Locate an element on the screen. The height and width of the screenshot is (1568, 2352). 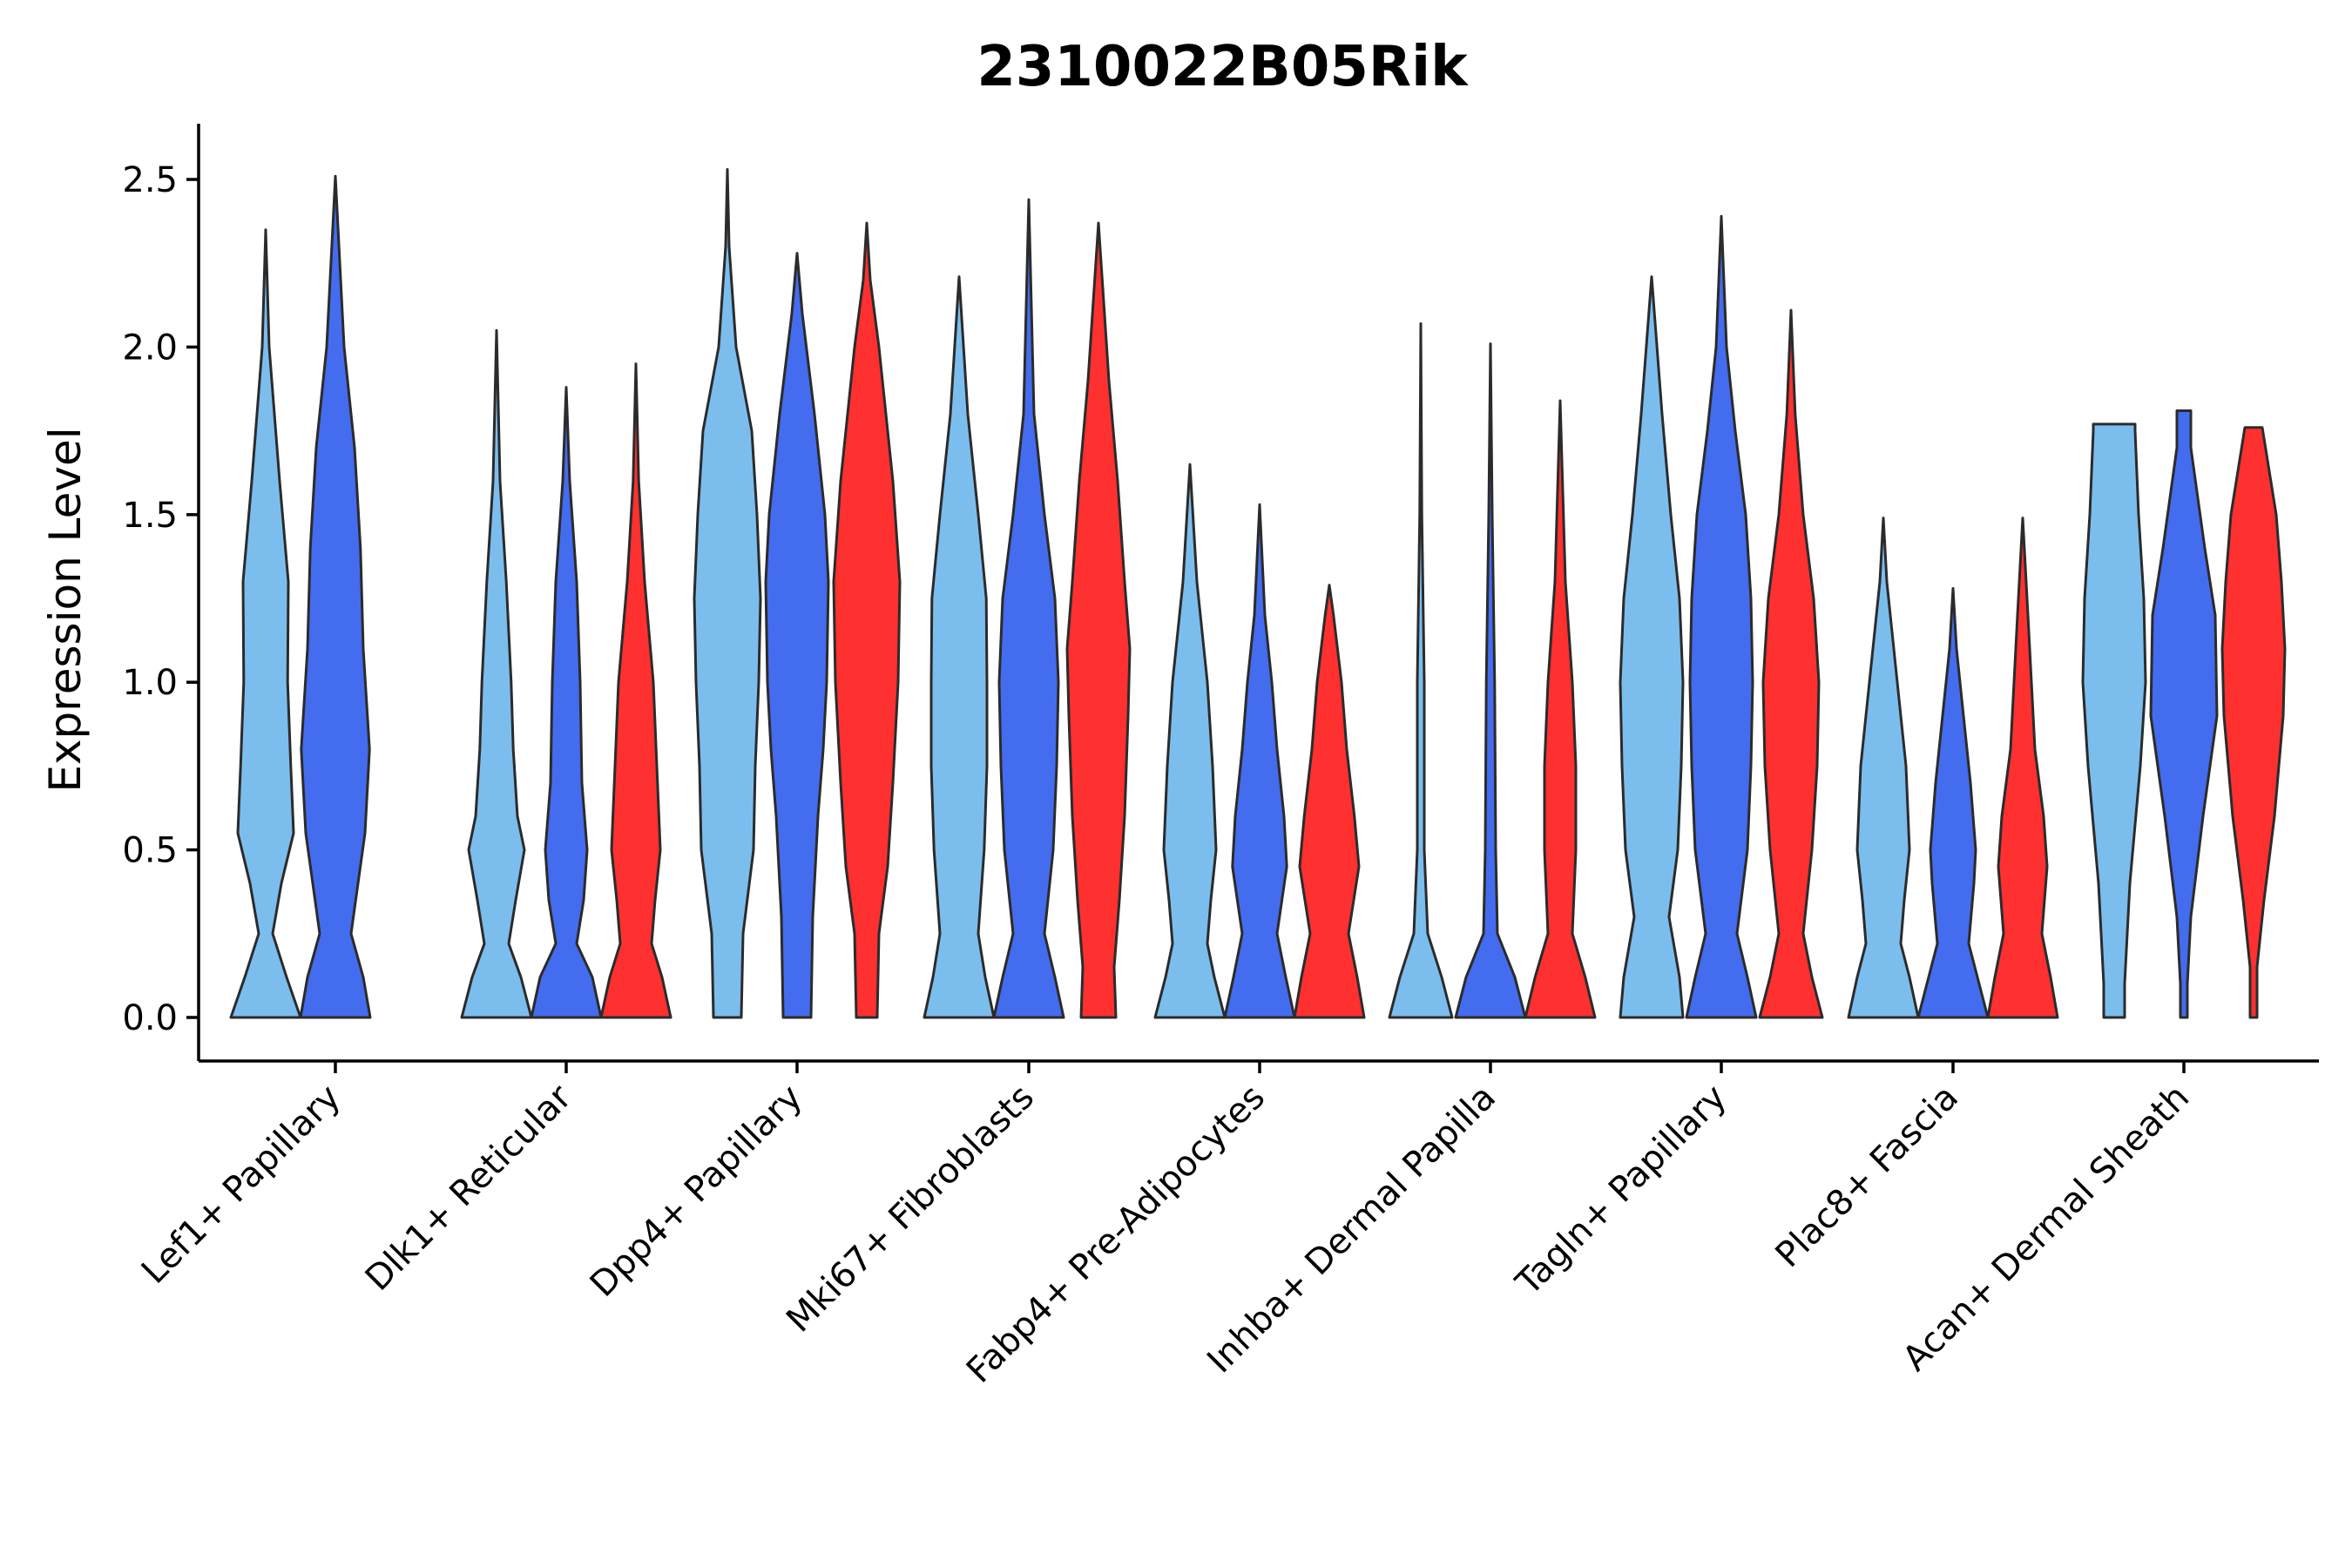
chart-title: 2310022B05Rik is located at coordinates (1223, 67).